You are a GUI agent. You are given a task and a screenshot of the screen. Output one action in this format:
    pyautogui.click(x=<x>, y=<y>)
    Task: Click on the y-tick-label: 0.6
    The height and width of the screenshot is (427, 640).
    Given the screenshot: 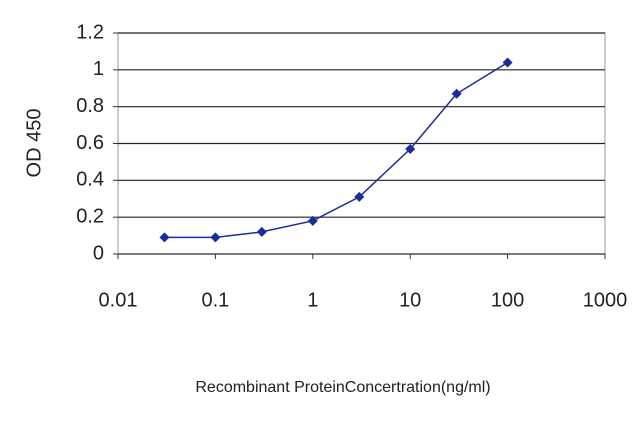 What is the action you would take?
    pyautogui.click(x=90, y=143)
    